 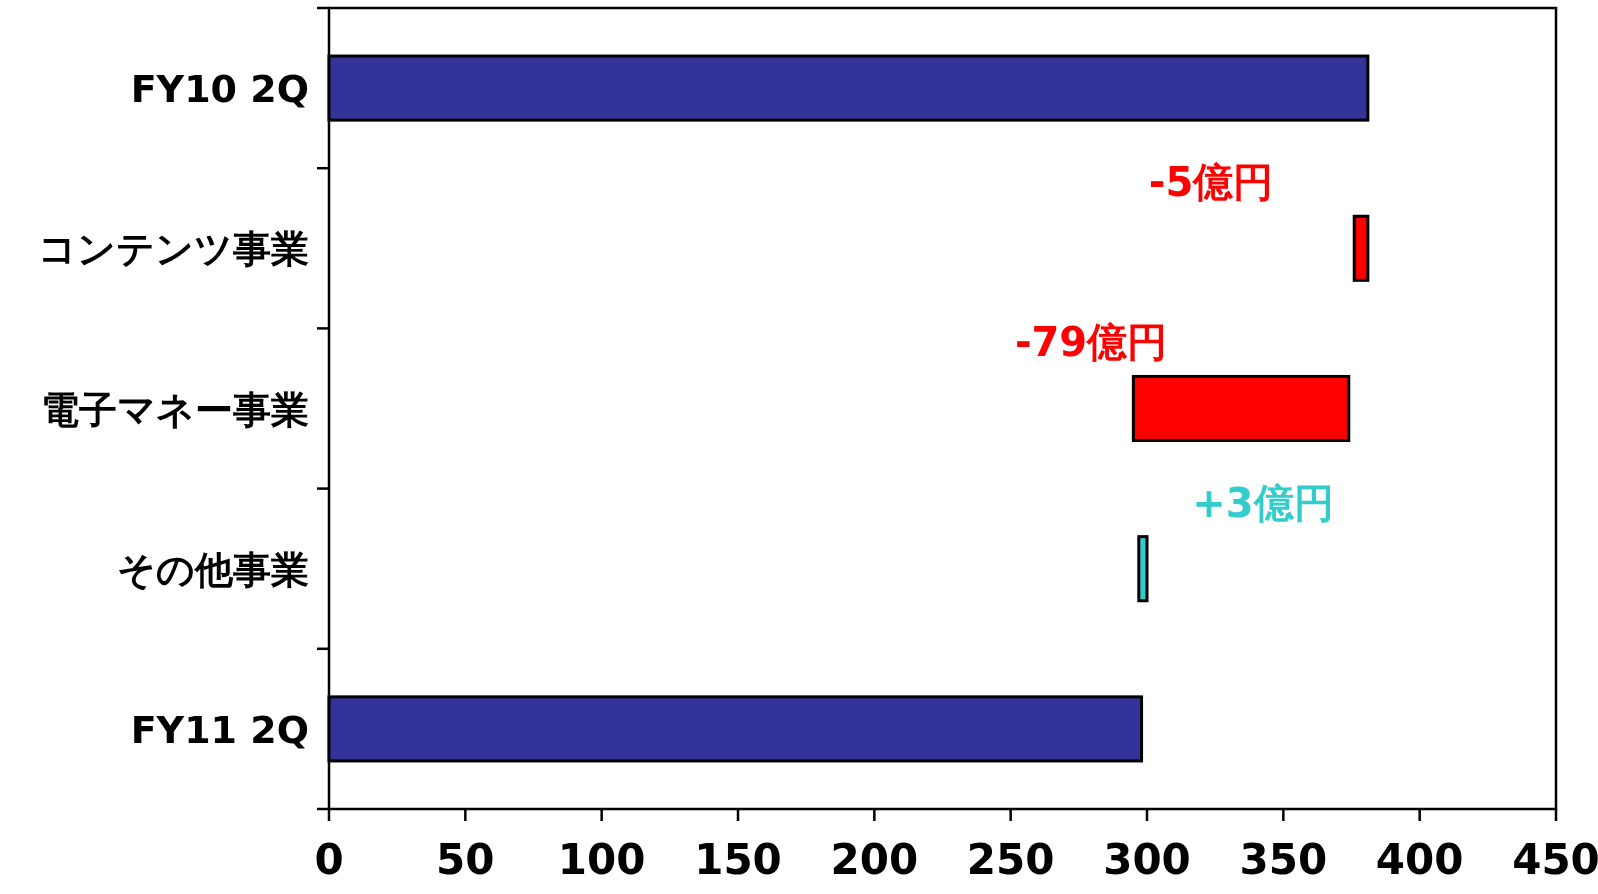 What do you see at coordinates (219, 729) in the screenshot?
I see `y-tick-label: FY11 2Q` at bounding box center [219, 729].